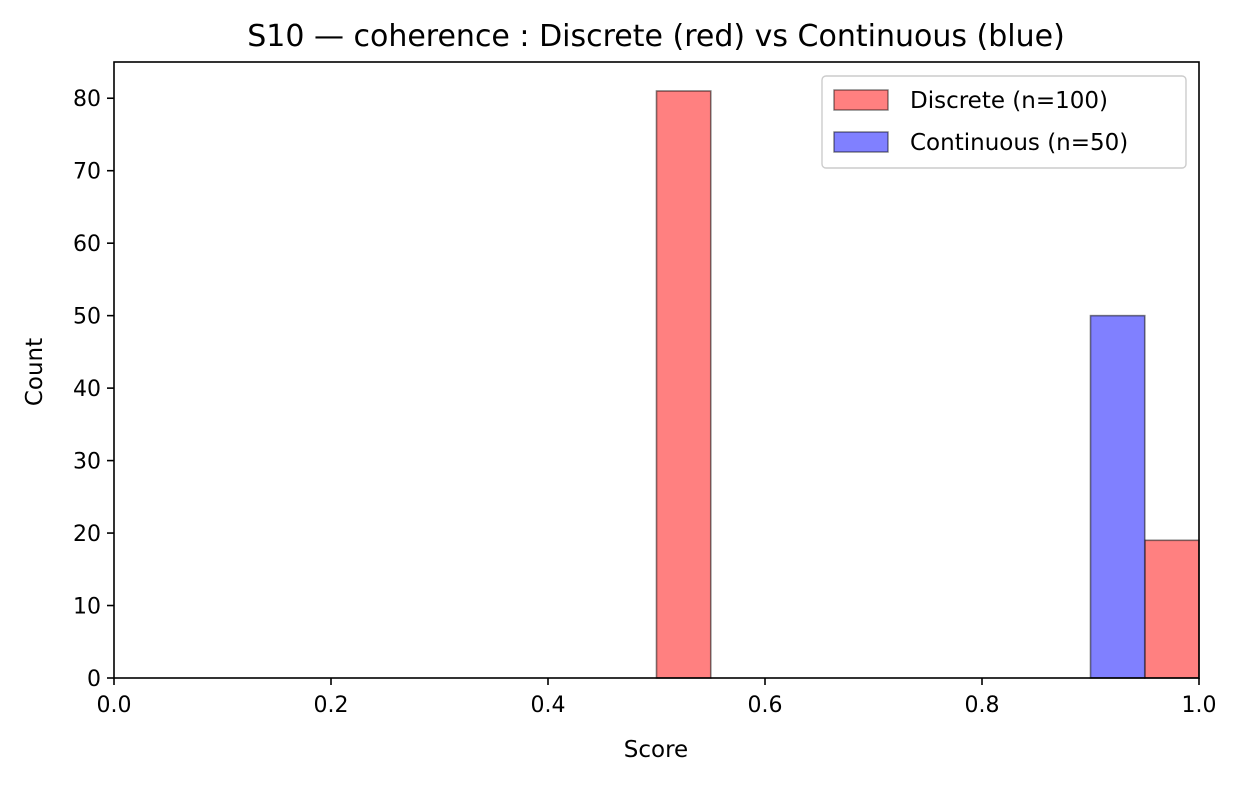  What do you see at coordinates (87, 462) in the screenshot?
I see `y-tick-label: 30` at bounding box center [87, 462].